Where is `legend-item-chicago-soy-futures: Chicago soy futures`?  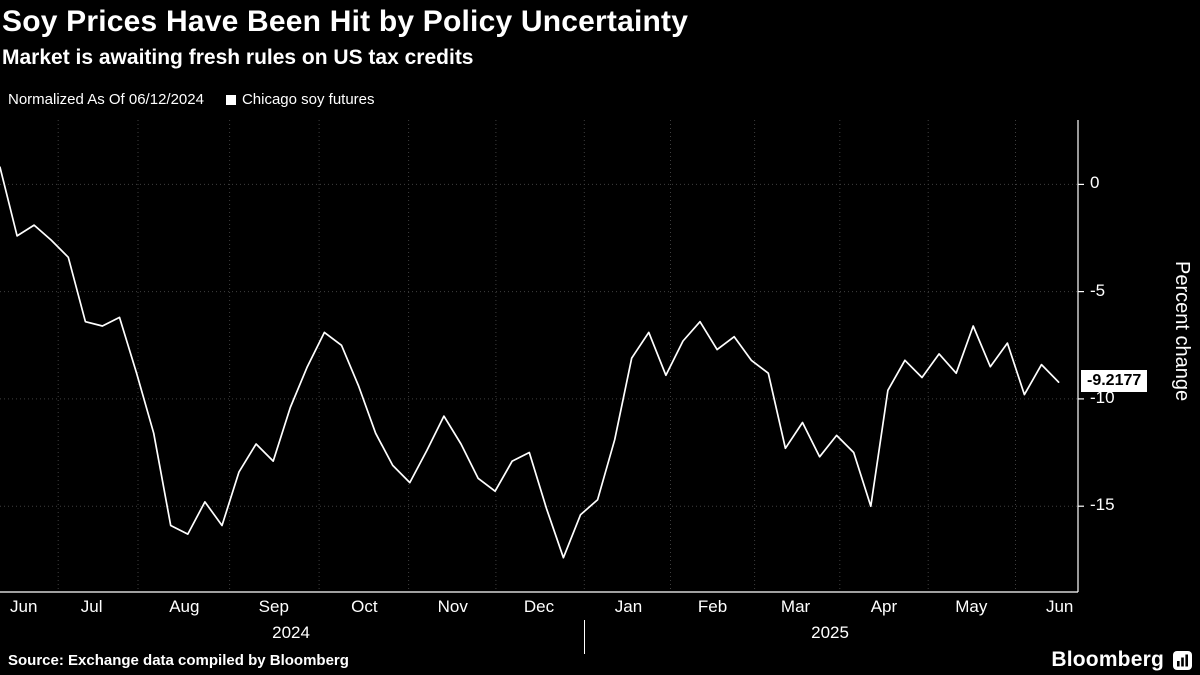
legend-item-chicago-soy-futures: Chicago soy futures is located at coordinates (300, 99).